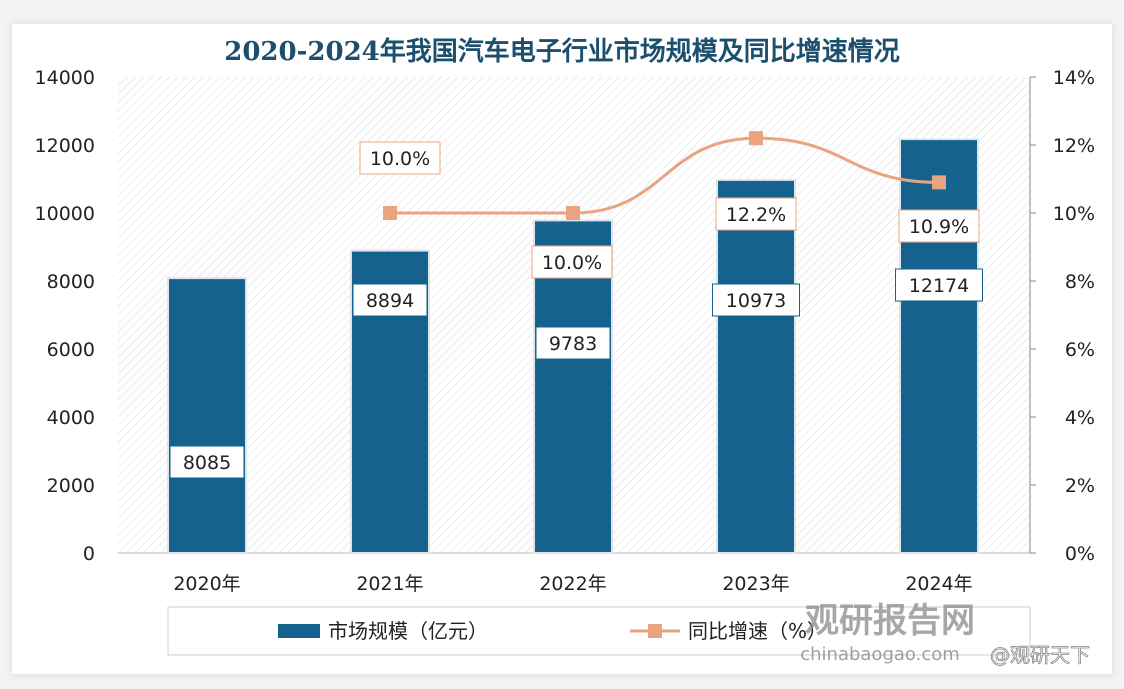  Describe the element at coordinates (71, 486) in the screenshot. I see `left-tick-label: 2000` at that location.